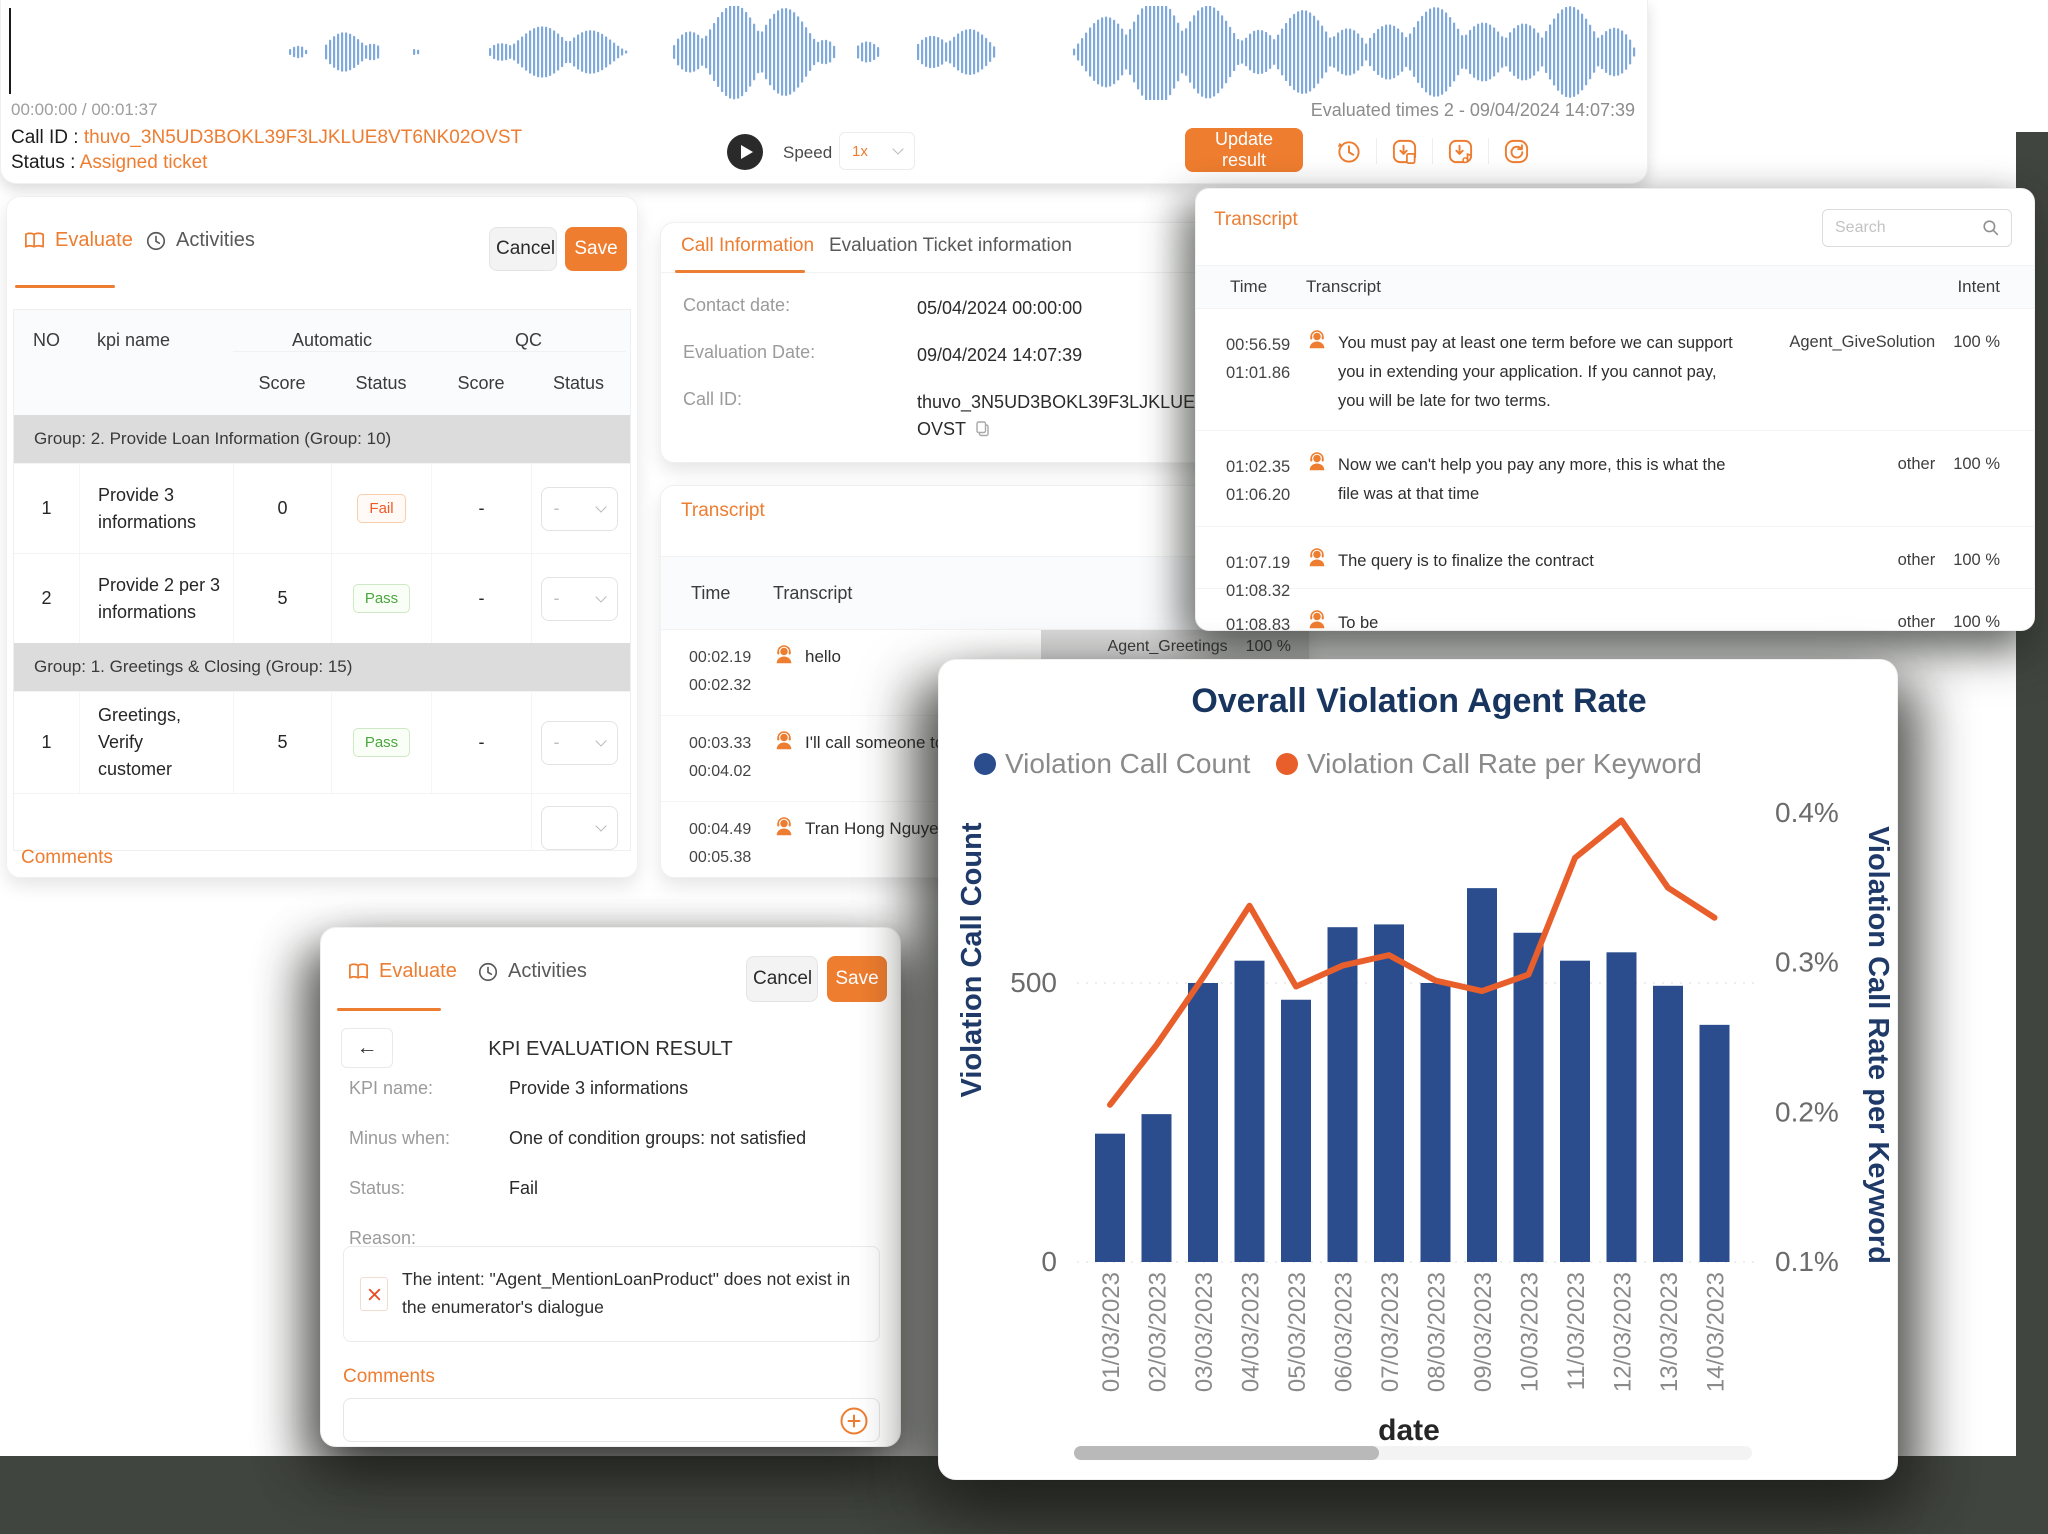  What do you see at coordinates (1128, 763) in the screenshot?
I see `legend-label-count: Violation Call Count` at bounding box center [1128, 763].